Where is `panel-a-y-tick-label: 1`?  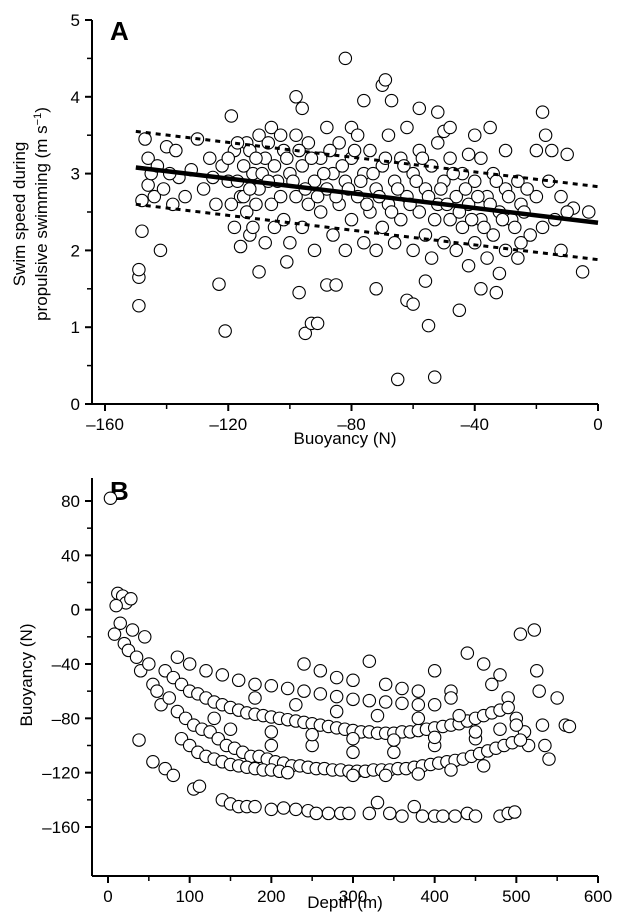
panel-a-y-tick-label: 1 is located at coordinates (75, 327).